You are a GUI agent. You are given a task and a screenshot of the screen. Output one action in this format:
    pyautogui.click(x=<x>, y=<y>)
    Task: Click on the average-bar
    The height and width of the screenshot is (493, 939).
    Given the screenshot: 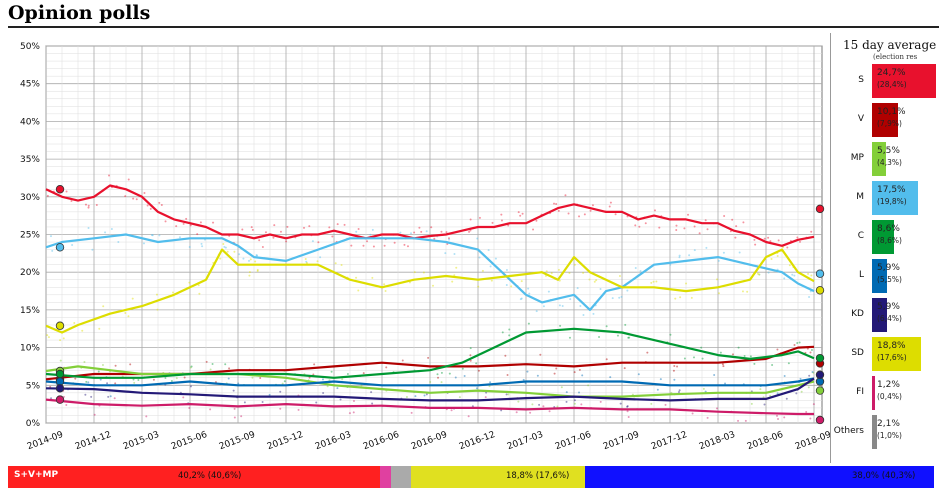 What is the action you would take?
    pyautogui.click(x=880, y=276)
    